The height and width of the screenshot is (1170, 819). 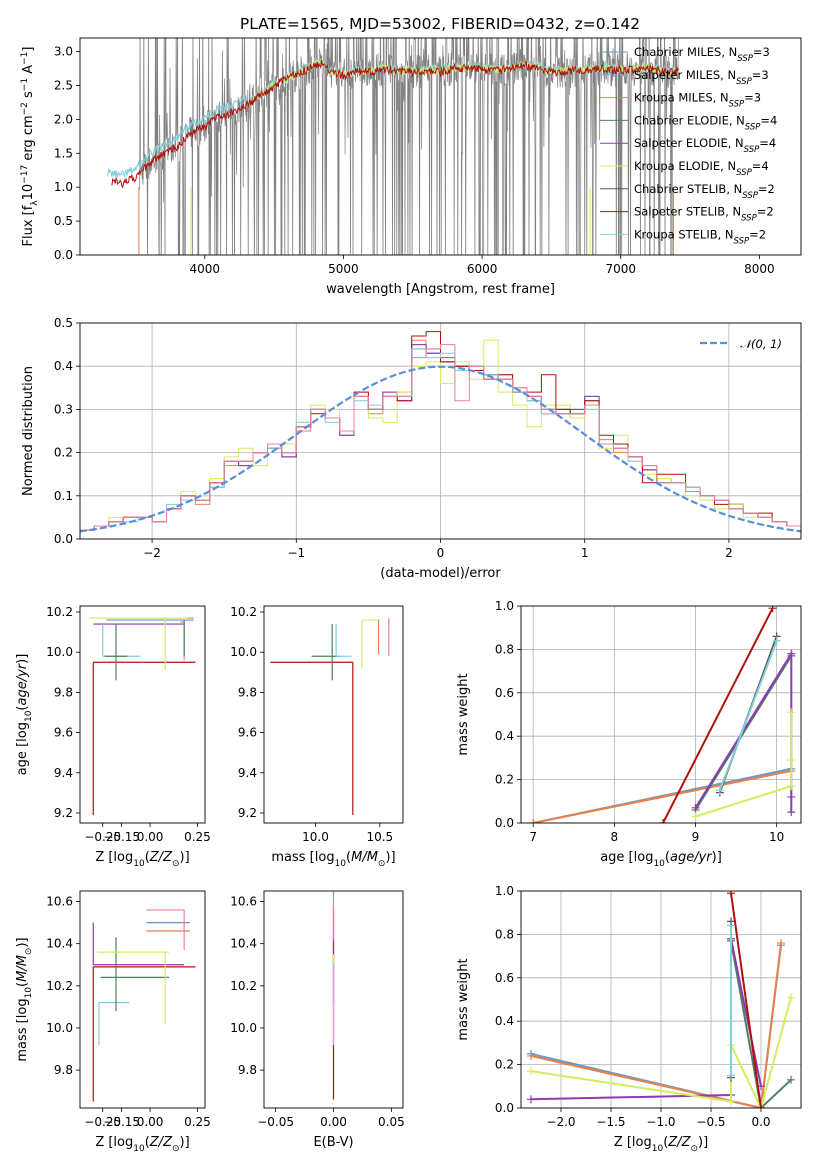 What do you see at coordinates (63, 409) in the screenshot?
I see `y-tick-label: 0.3` at bounding box center [63, 409].